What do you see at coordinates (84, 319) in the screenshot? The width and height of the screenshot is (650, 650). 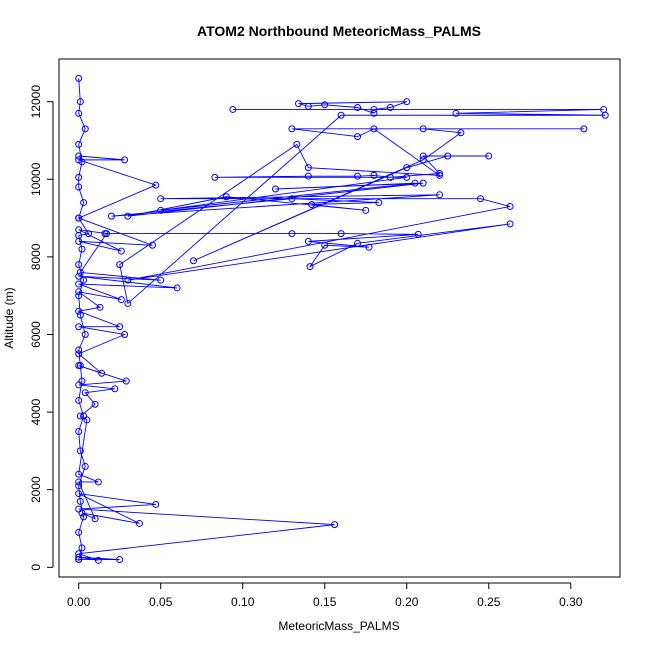 I see `data-series` at bounding box center [84, 319].